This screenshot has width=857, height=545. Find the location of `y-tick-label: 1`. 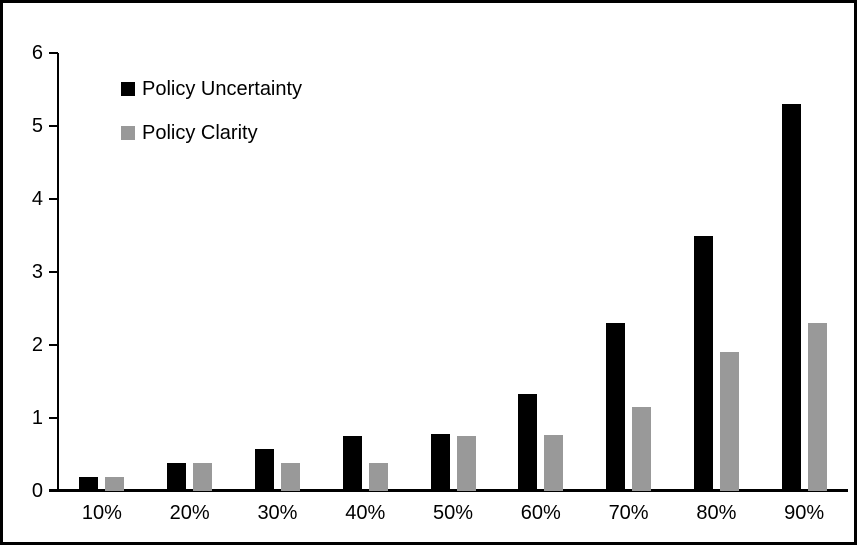

y-tick-label: 1 is located at coordinates (37, 418).